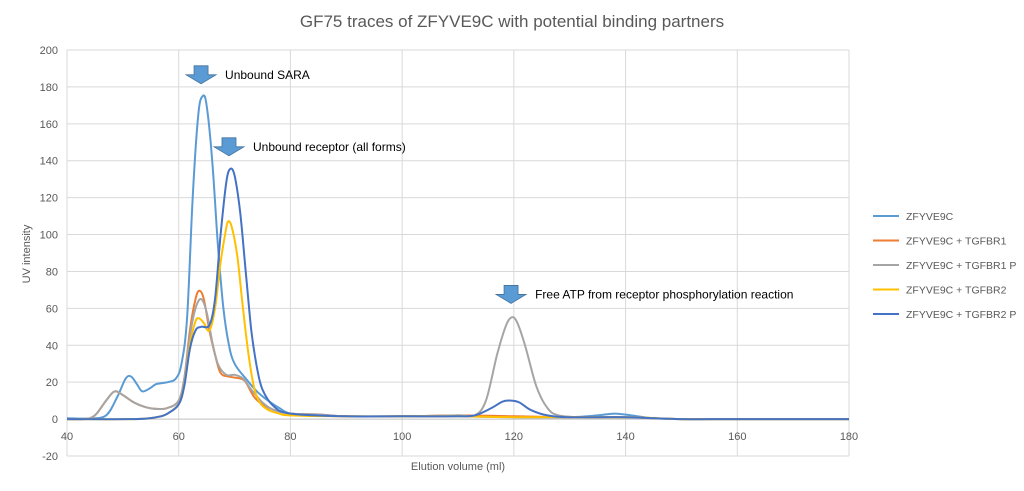 This screenshot has height=491, width=1024. Describe the element at coordinates (956, 242) in the screenshot. I see `legend-label: ZFYVE9C + TGFBR1` at that location.